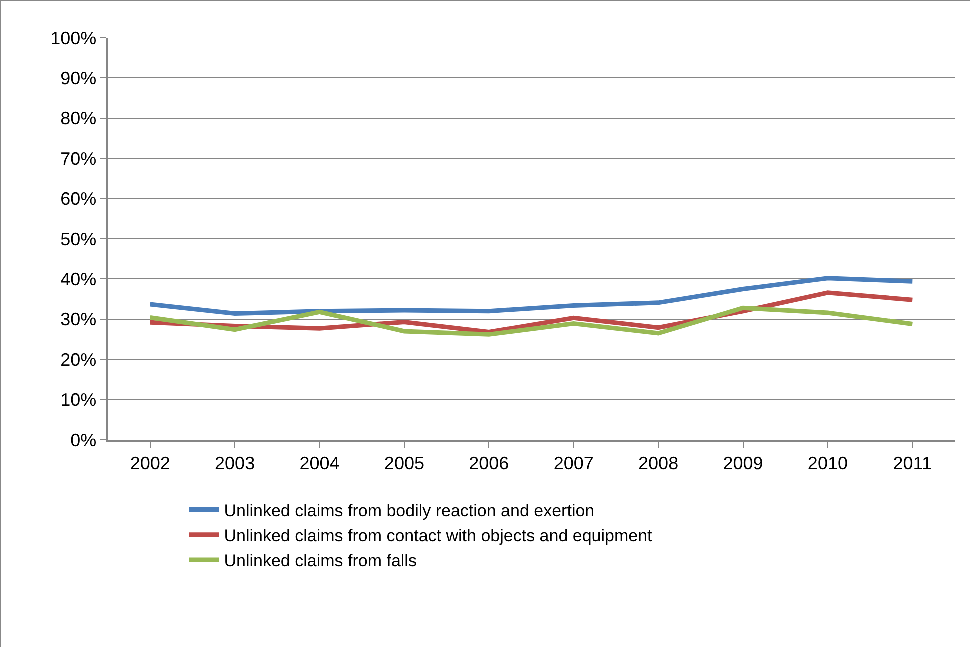 The width and height of the screenshot is (970, 647). Describe the element at coordinates (912, 463) in the screenshot. I see `x-tick-label: 2011` at that location.